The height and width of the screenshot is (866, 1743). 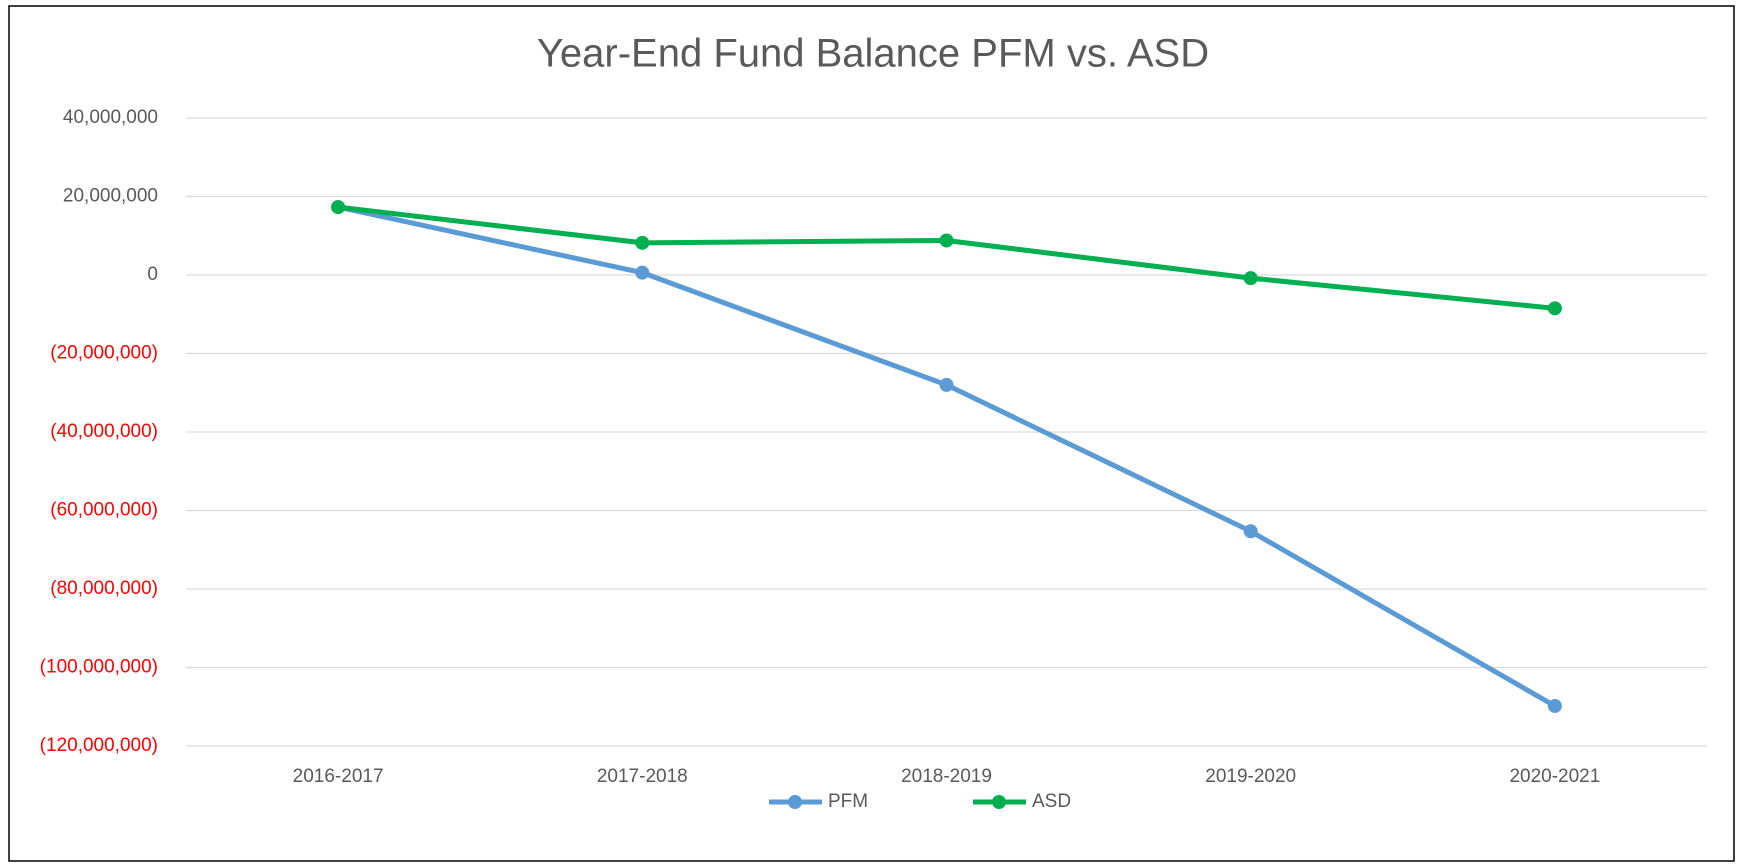 What do you see at coordinates (946, 776) in the screenshot?
I see `x-tick-label: 2018-2019` at bounding box center [946, 776].